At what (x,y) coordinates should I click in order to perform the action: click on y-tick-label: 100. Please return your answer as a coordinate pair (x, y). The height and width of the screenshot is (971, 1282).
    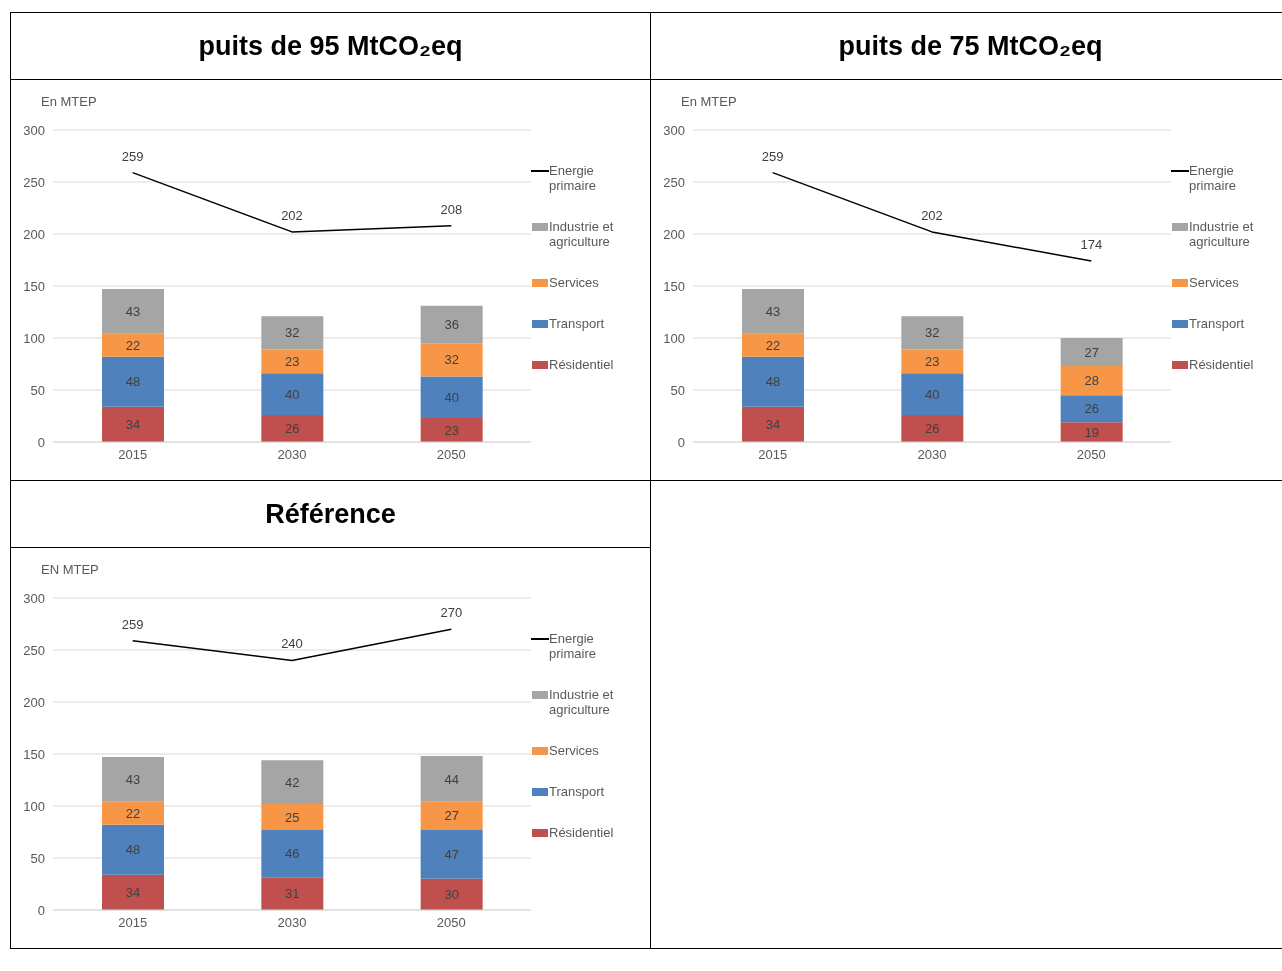
    Looking at the image, I should click on (34, 806).